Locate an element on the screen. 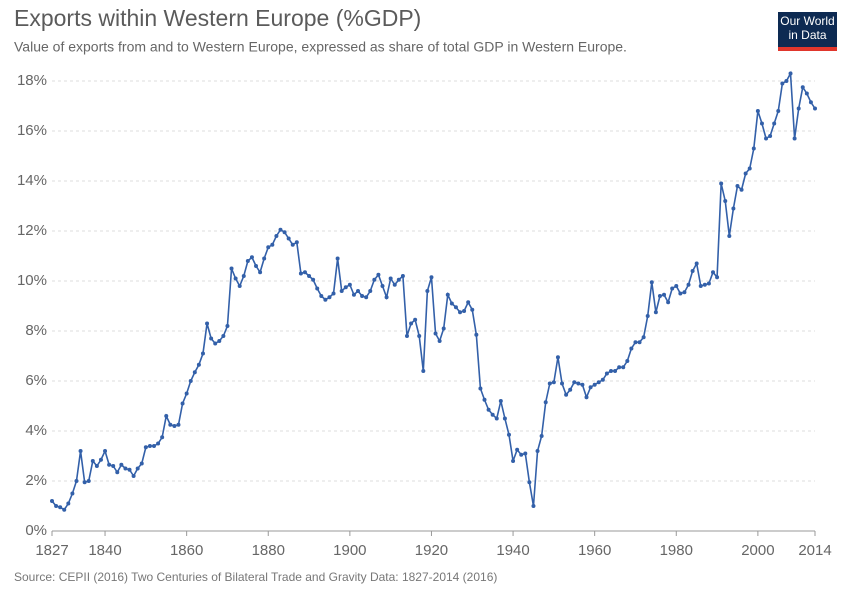 This screenshot has height=600, width=850. y-tick-label: 8% is located at coordinates (36, 330).